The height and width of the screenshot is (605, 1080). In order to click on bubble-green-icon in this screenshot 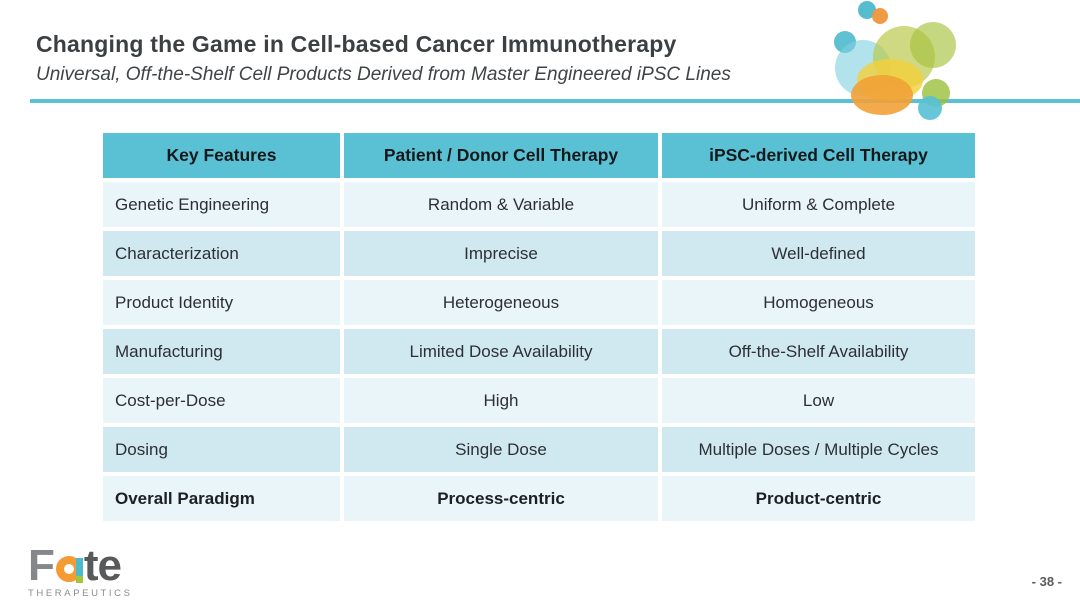, I will do `click(933, 45)`.